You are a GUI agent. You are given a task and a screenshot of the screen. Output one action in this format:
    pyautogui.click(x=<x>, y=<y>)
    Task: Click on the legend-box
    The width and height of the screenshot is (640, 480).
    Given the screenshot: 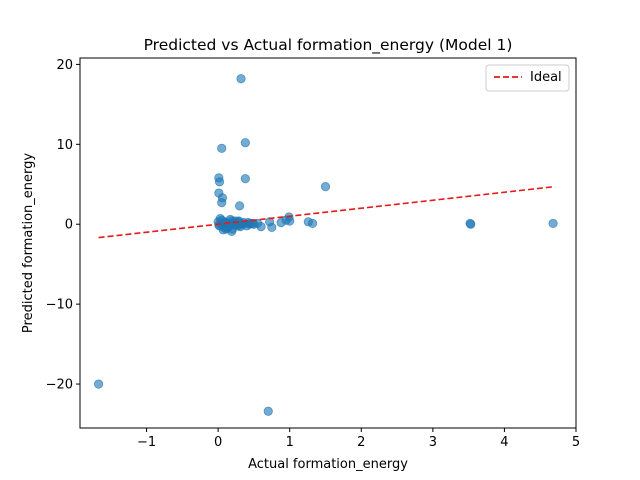 What is the action you would take?
    pyautogui.click(x=527, y=78)
    